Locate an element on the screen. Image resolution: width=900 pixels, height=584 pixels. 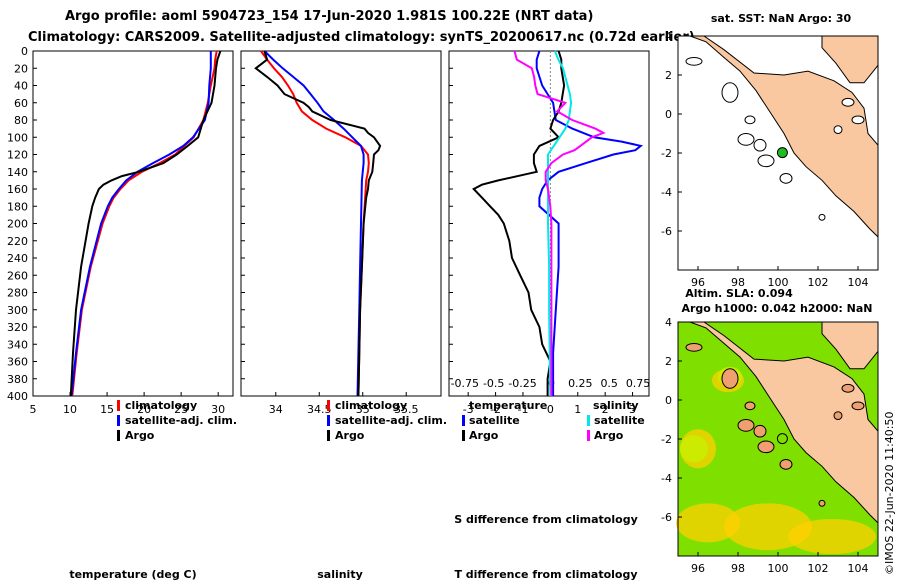
ytick-label: 280 is located at coordinates (17, 293).